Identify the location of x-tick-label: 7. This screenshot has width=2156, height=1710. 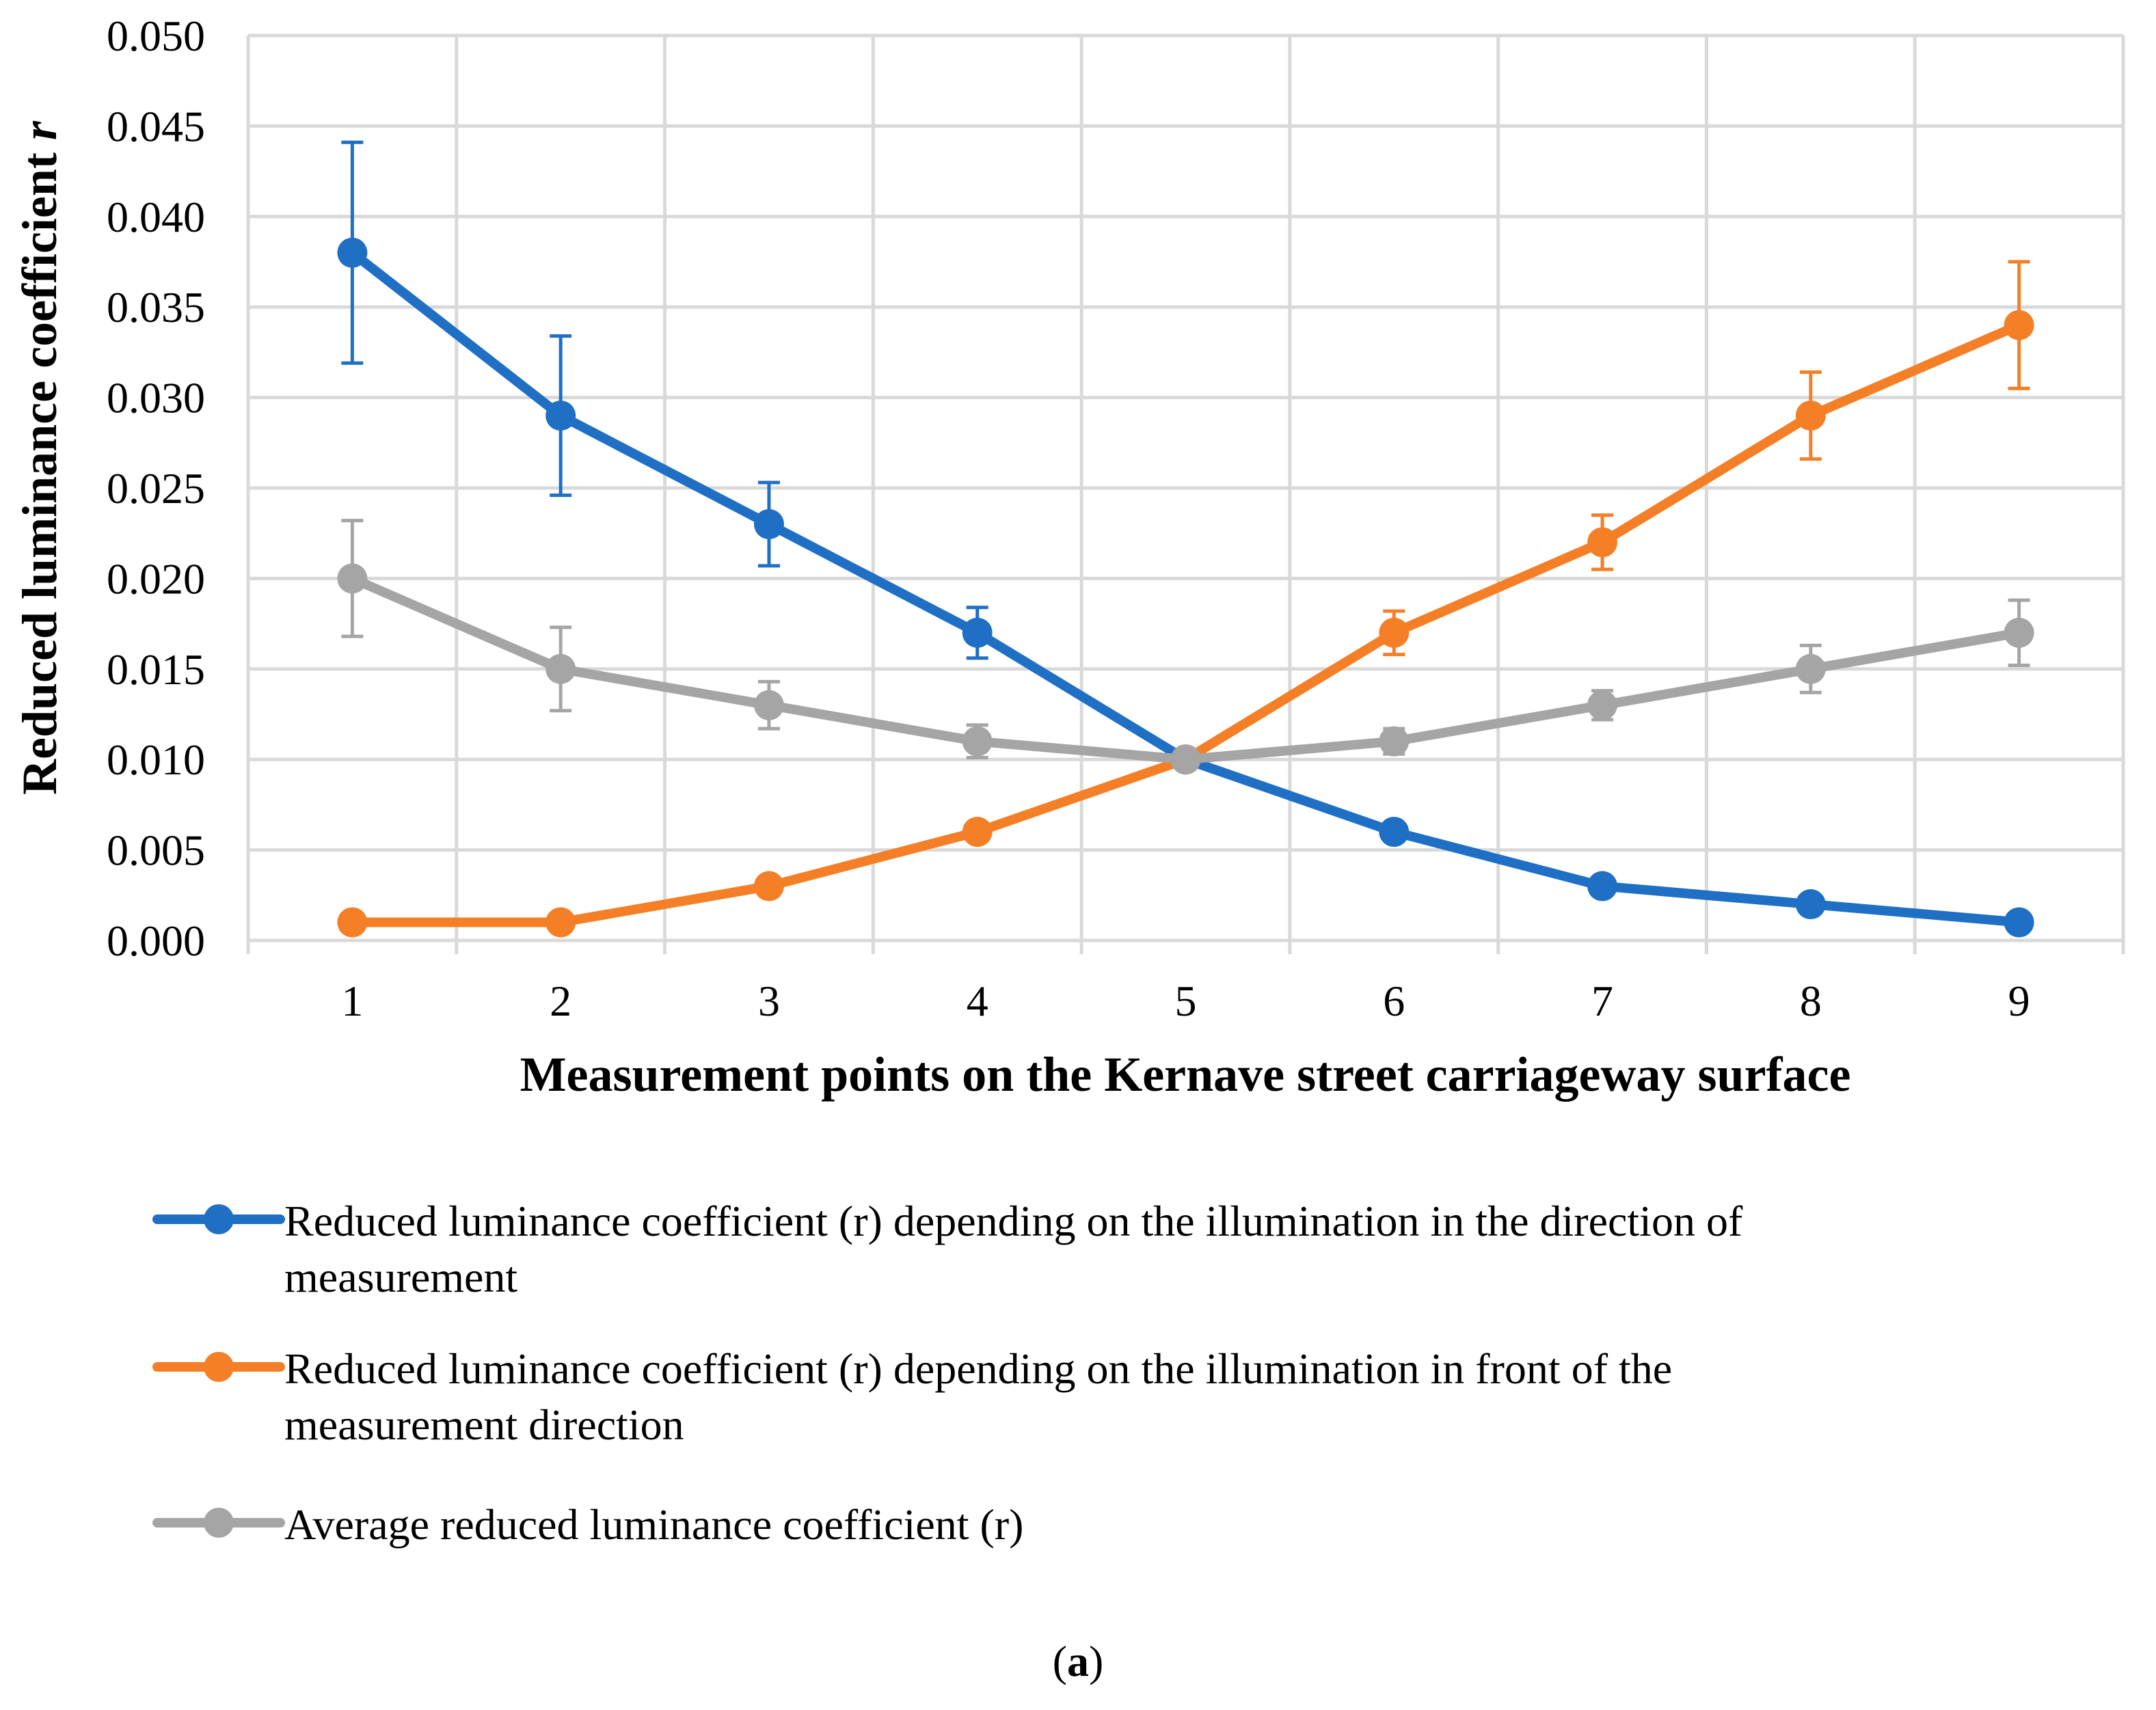
(1602, 1001).